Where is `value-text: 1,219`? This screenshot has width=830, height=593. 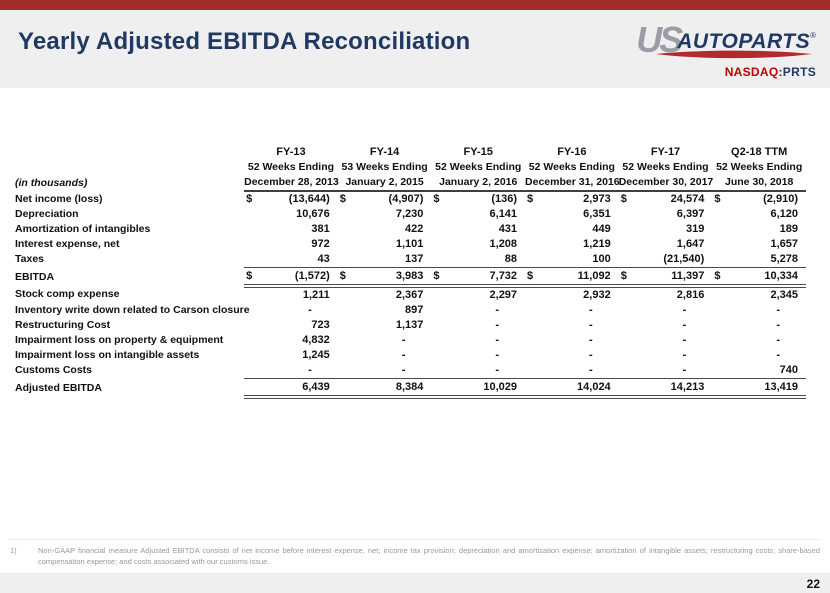
value-text: 1,219 is located at coordinates (597, 244).